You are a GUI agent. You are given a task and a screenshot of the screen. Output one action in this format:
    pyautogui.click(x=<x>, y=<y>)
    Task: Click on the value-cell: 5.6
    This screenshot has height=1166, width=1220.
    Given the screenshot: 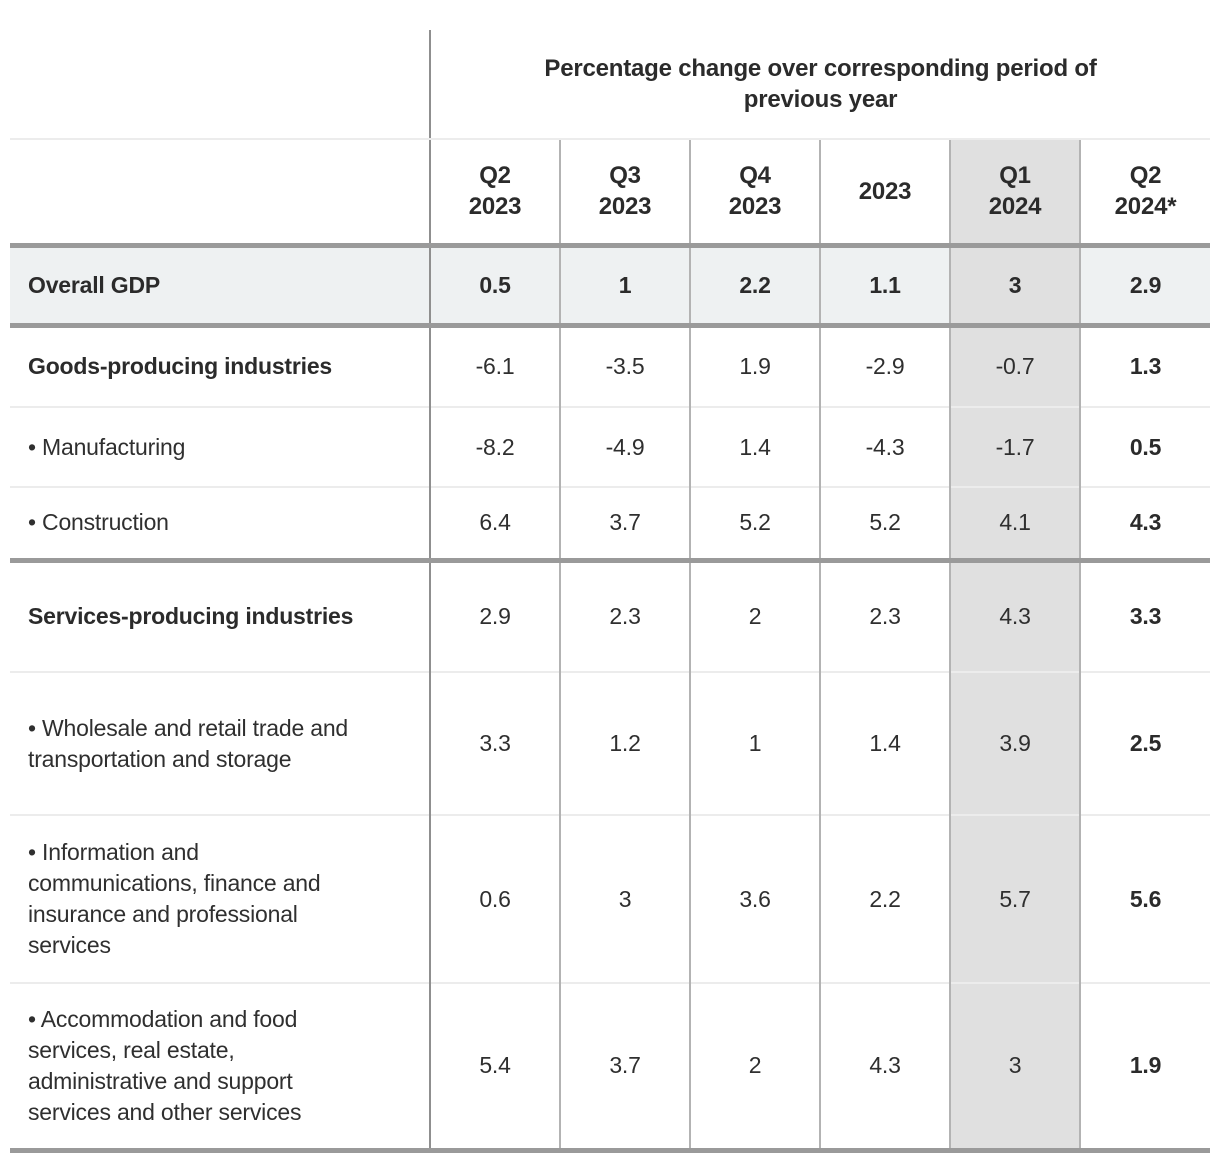 What is the action you would take?
    pyautogui.click(x=1144, y=898)
    